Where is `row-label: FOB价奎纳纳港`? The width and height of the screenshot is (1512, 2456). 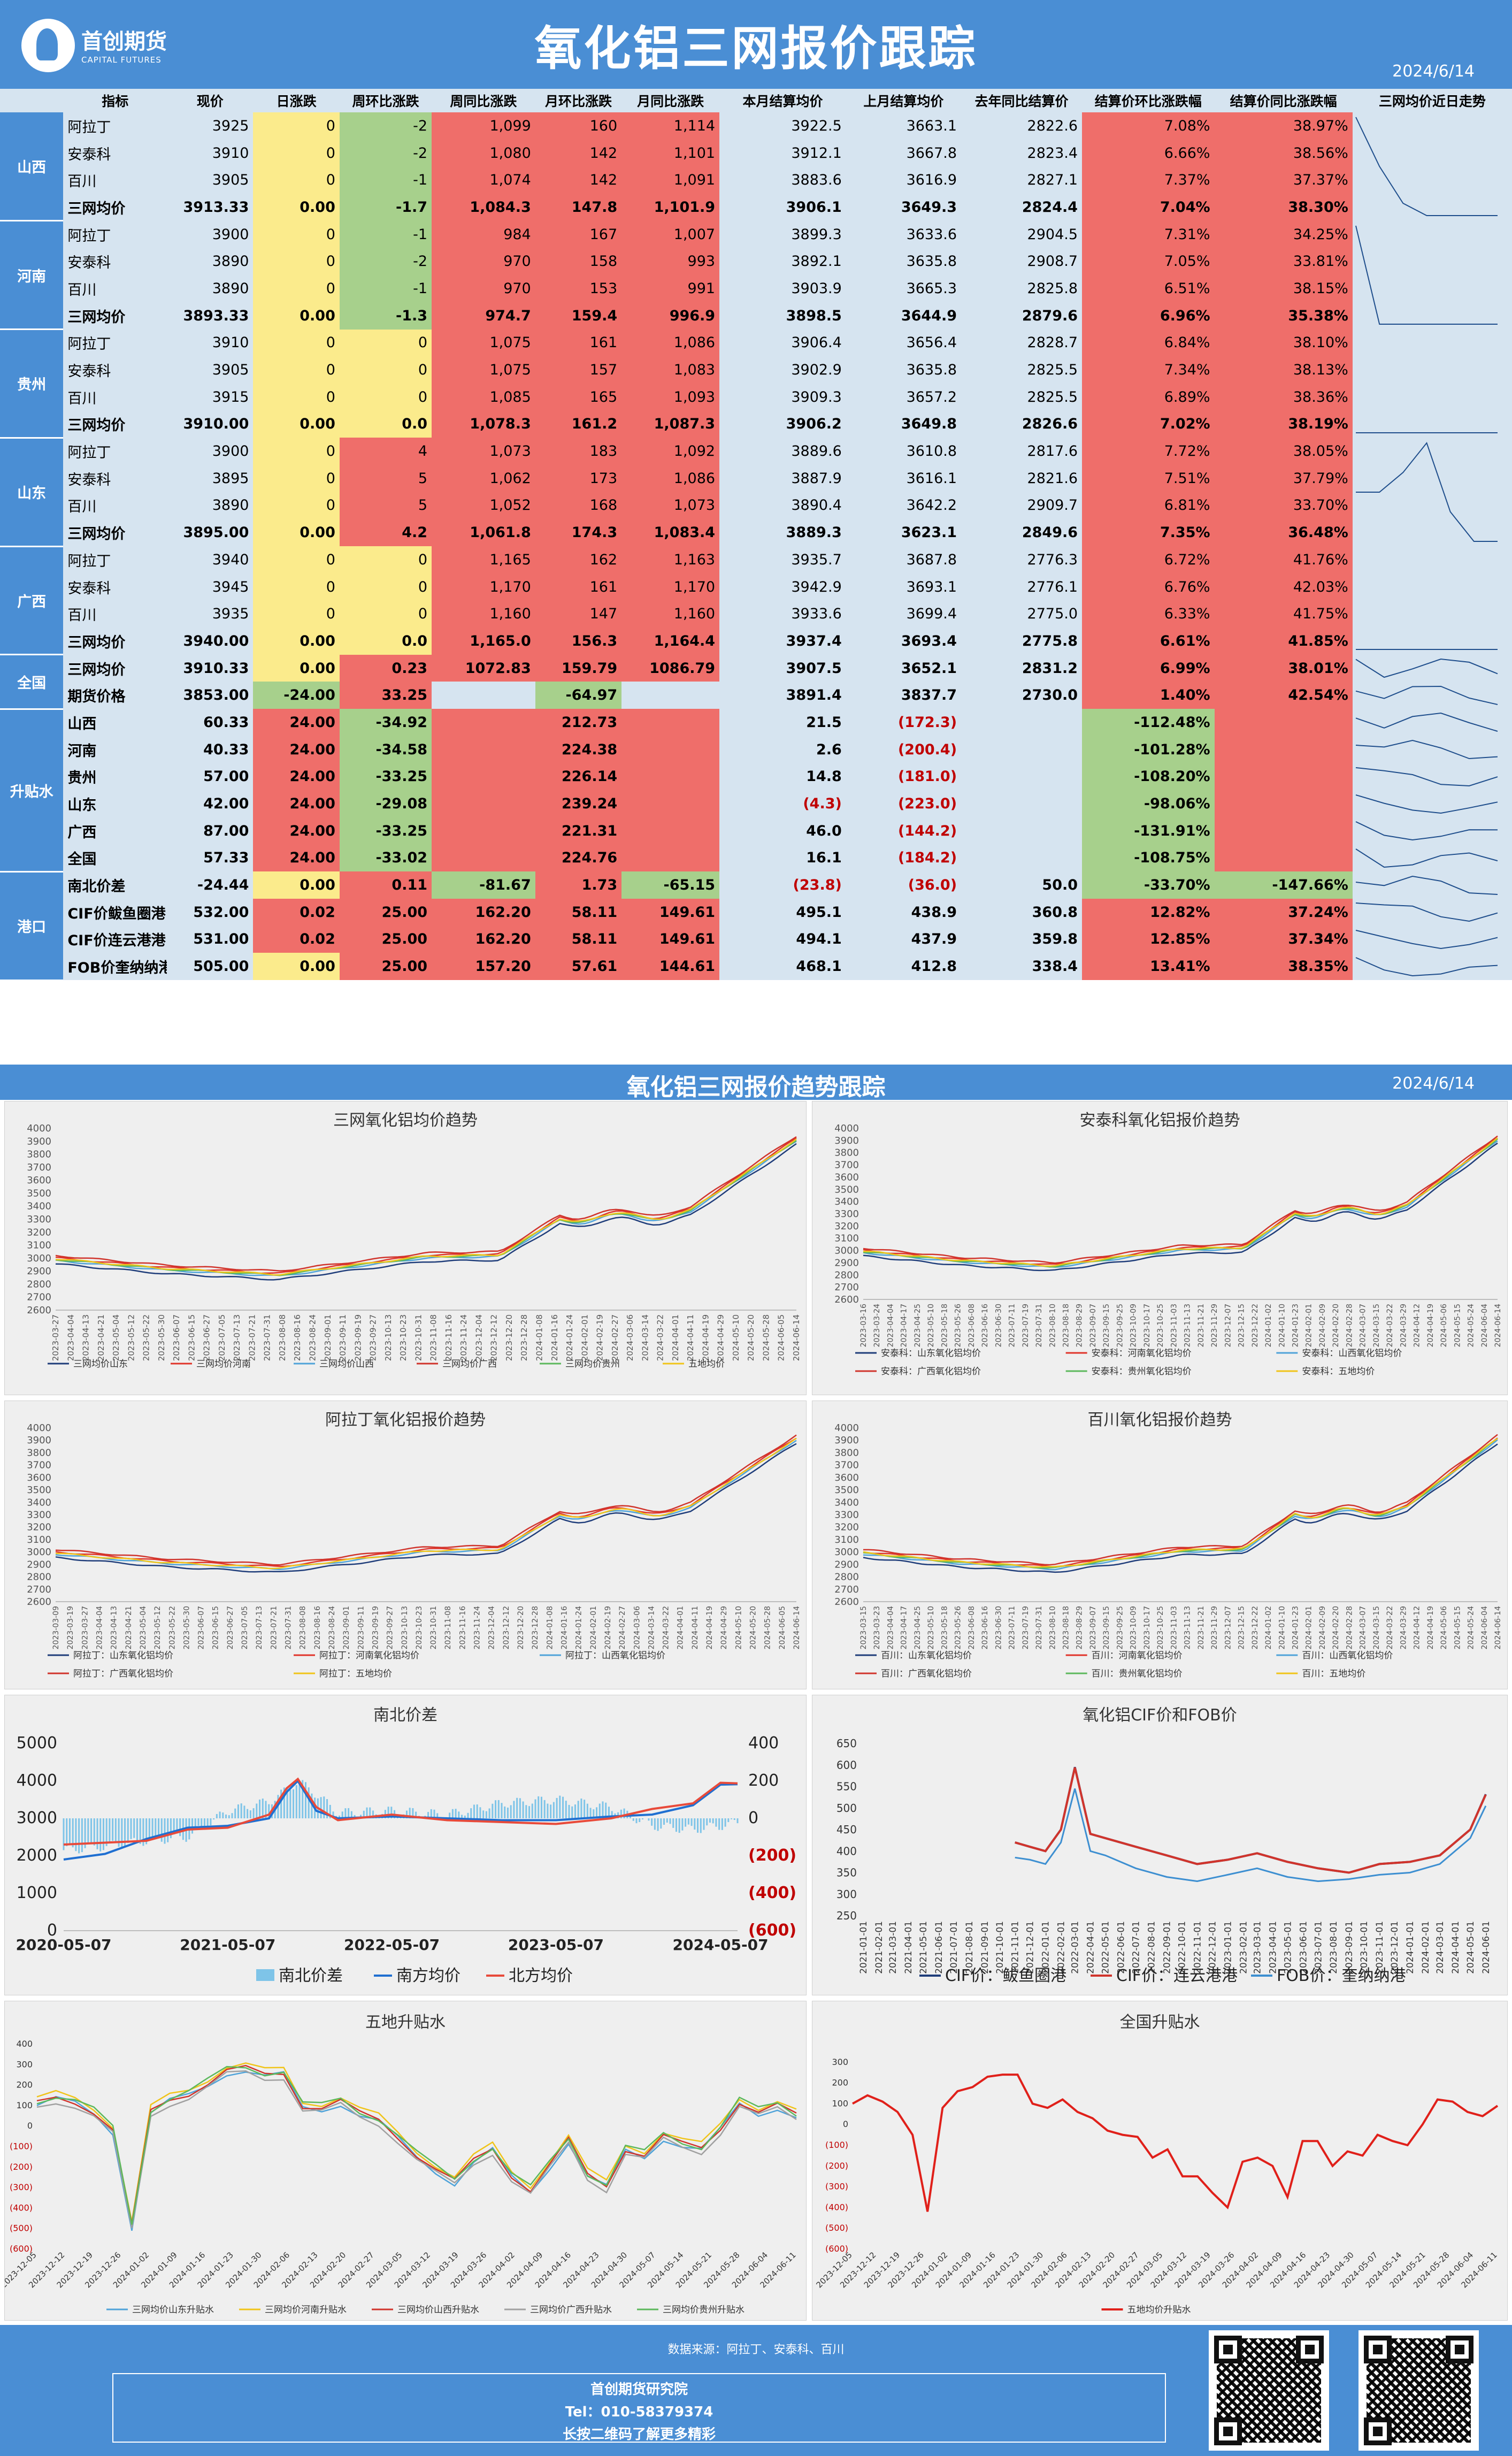
row-label: FOB价奎纳纳港 is located at coordinates (115, 967).